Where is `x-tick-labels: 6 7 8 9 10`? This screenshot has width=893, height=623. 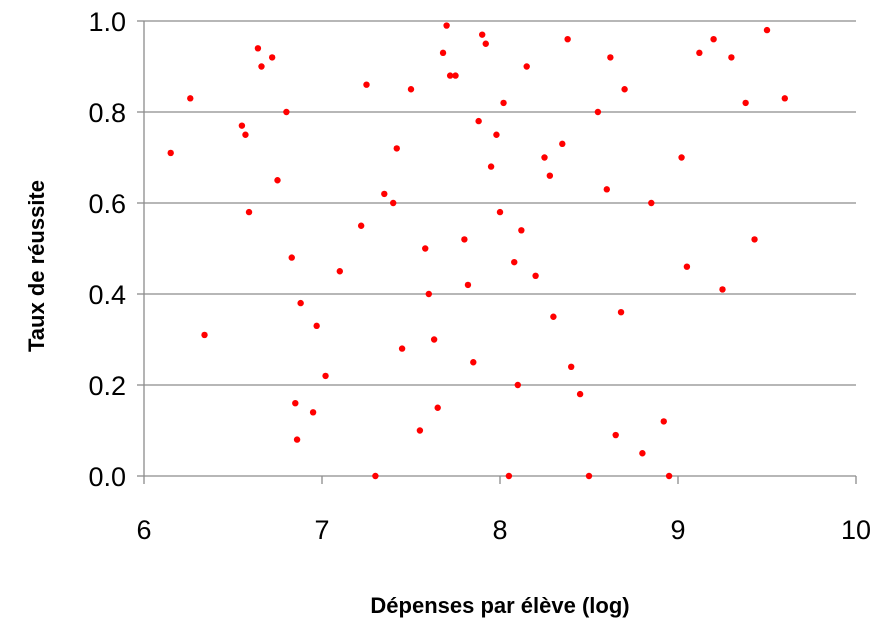 x-tick-labels: 6 7 8 9 10 is located at coordinates (503, 530).